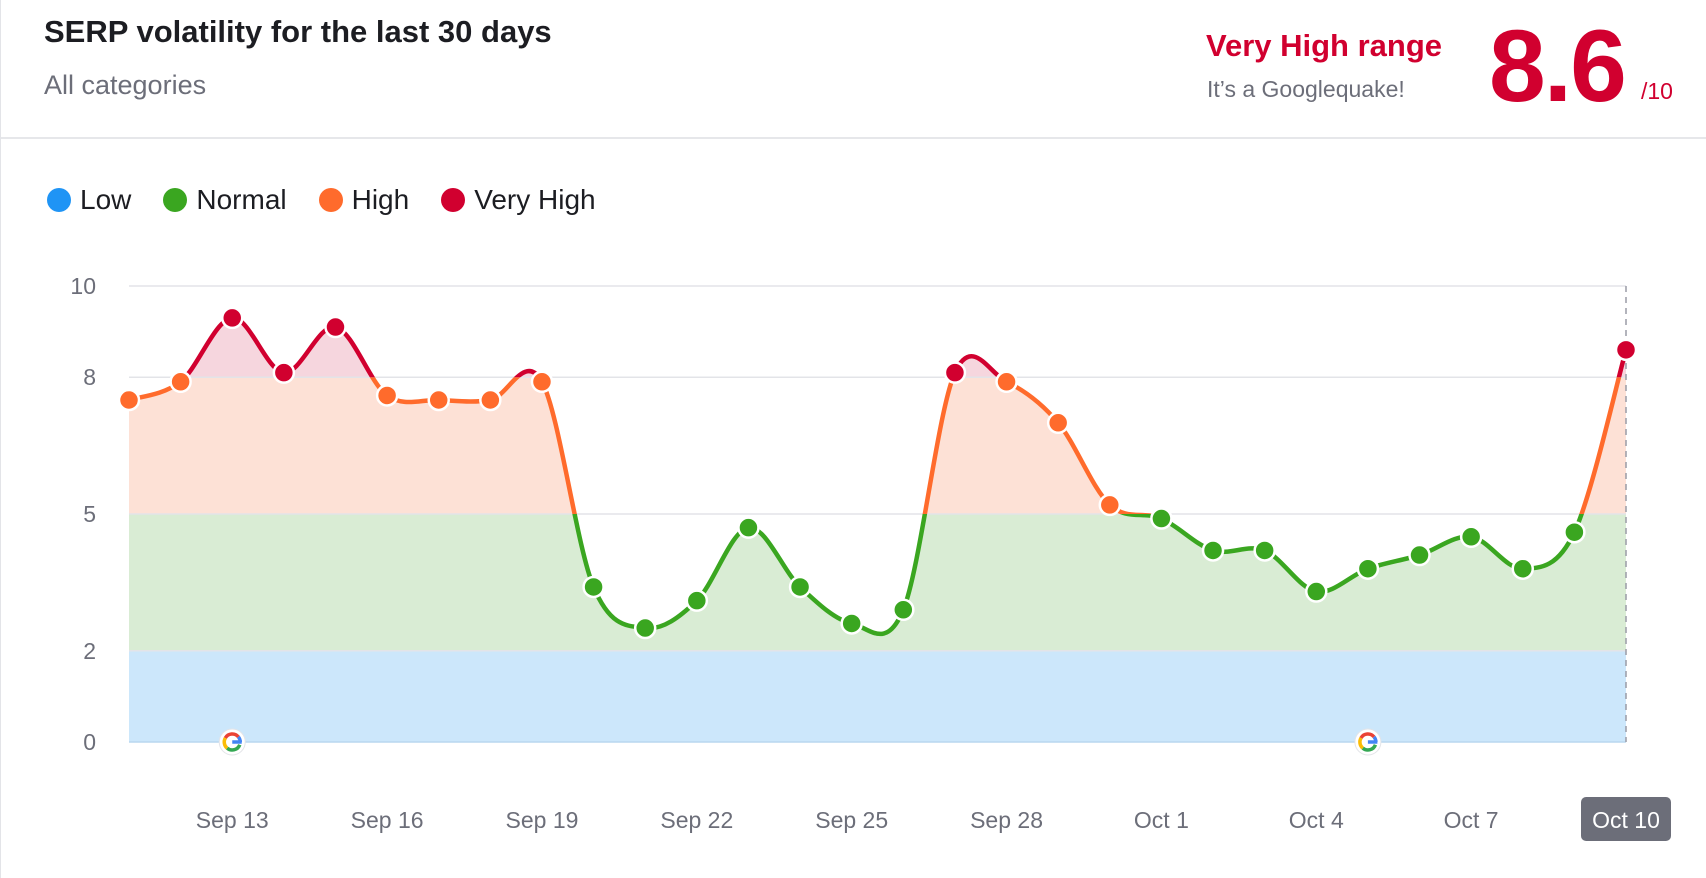 Image resolution: width=1706 pixels, height=878 pixels. I want to click on legend-item-normal: Normal, so click(225, 200).